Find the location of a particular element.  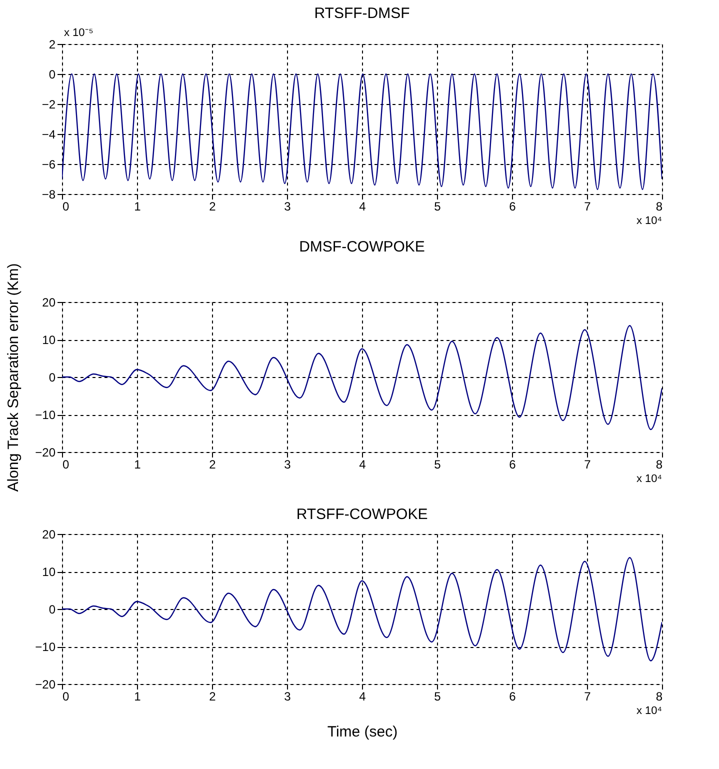

y-tick-label: −8 is located at coordinates (49, 195).